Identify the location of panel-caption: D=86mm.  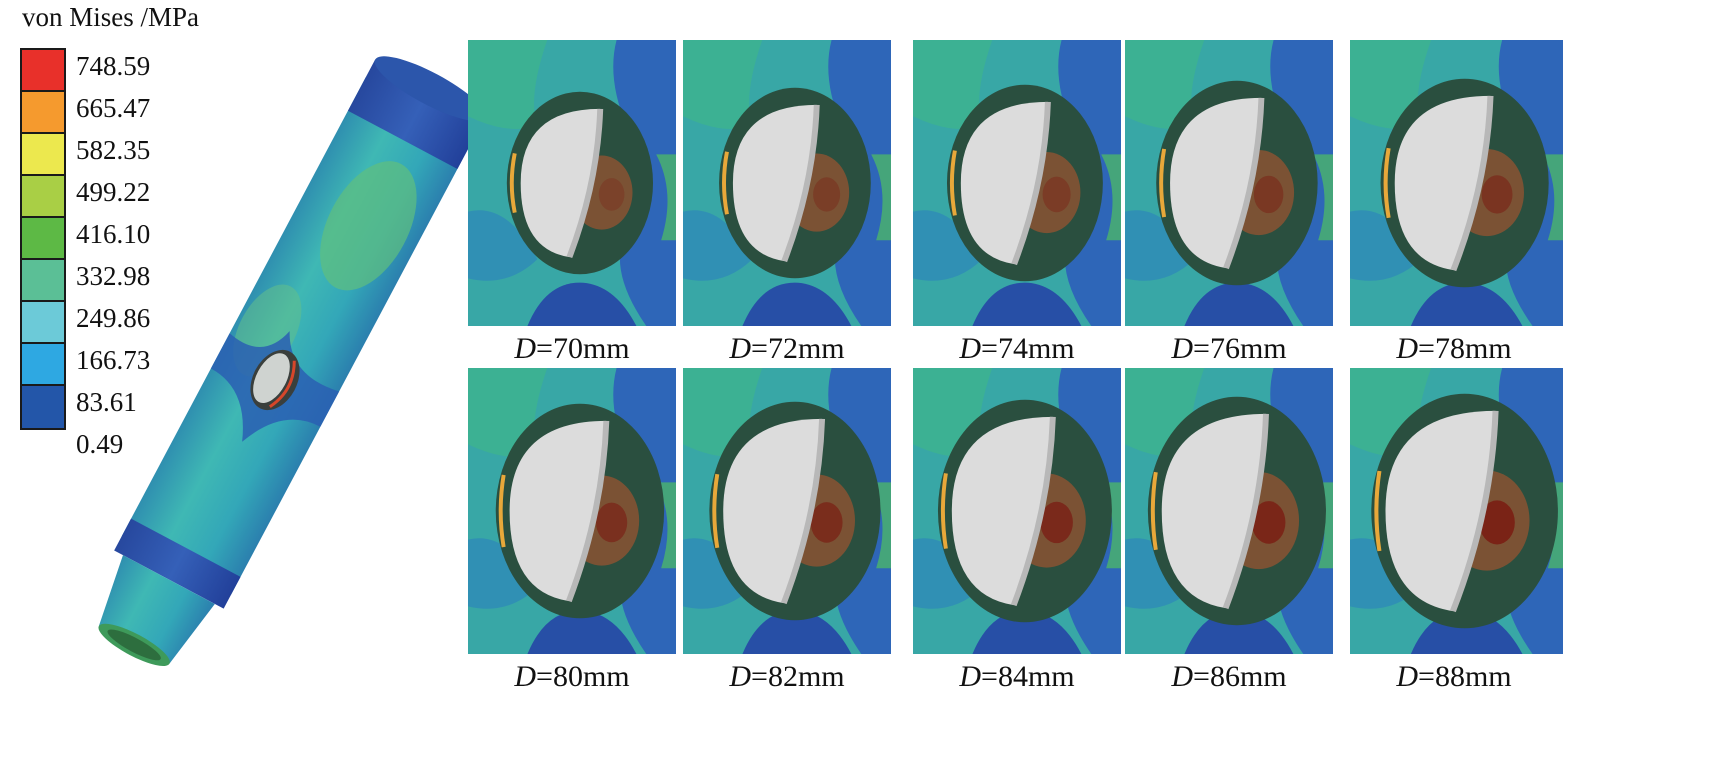
(1229, 677).